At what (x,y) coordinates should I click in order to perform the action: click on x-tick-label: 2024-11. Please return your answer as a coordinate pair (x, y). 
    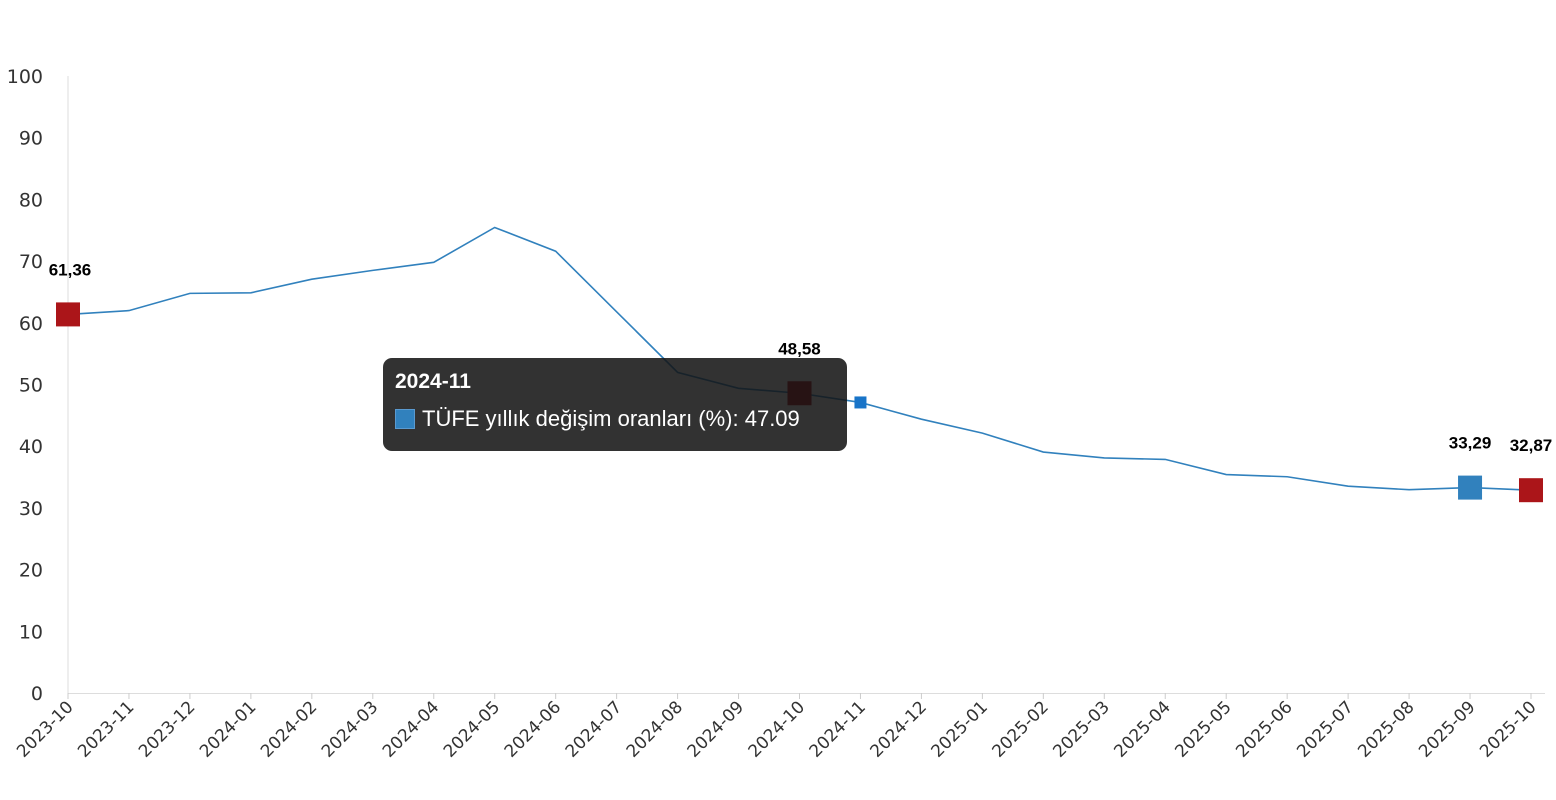
    Looking at the image, I should click on (838, 729).